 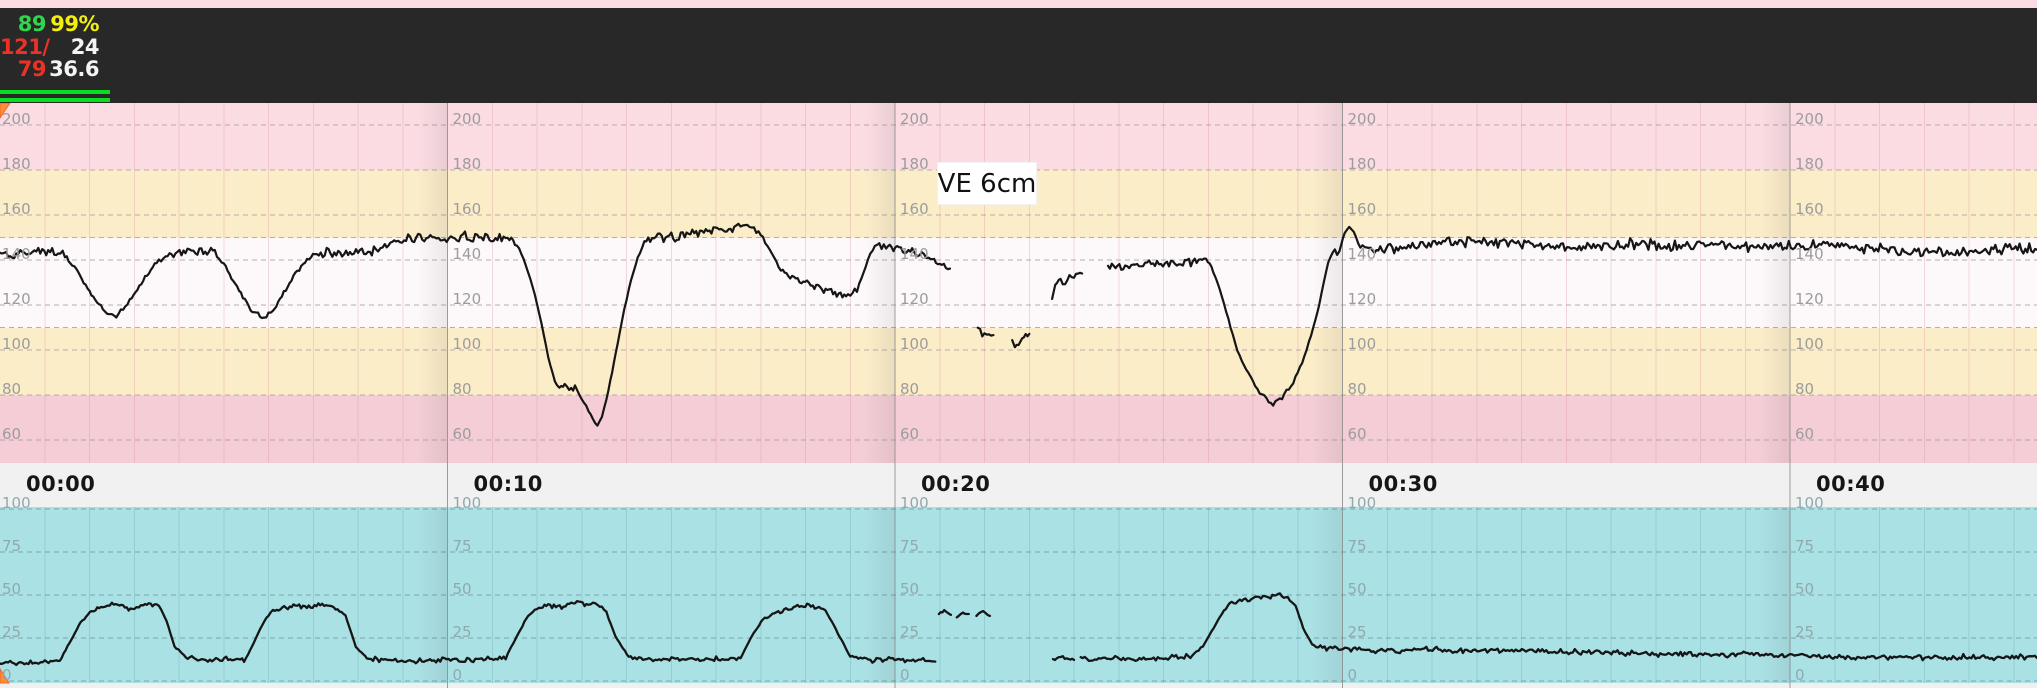 I want to click on nibp-diastolic-value: 79, so click(x=32, y=69).